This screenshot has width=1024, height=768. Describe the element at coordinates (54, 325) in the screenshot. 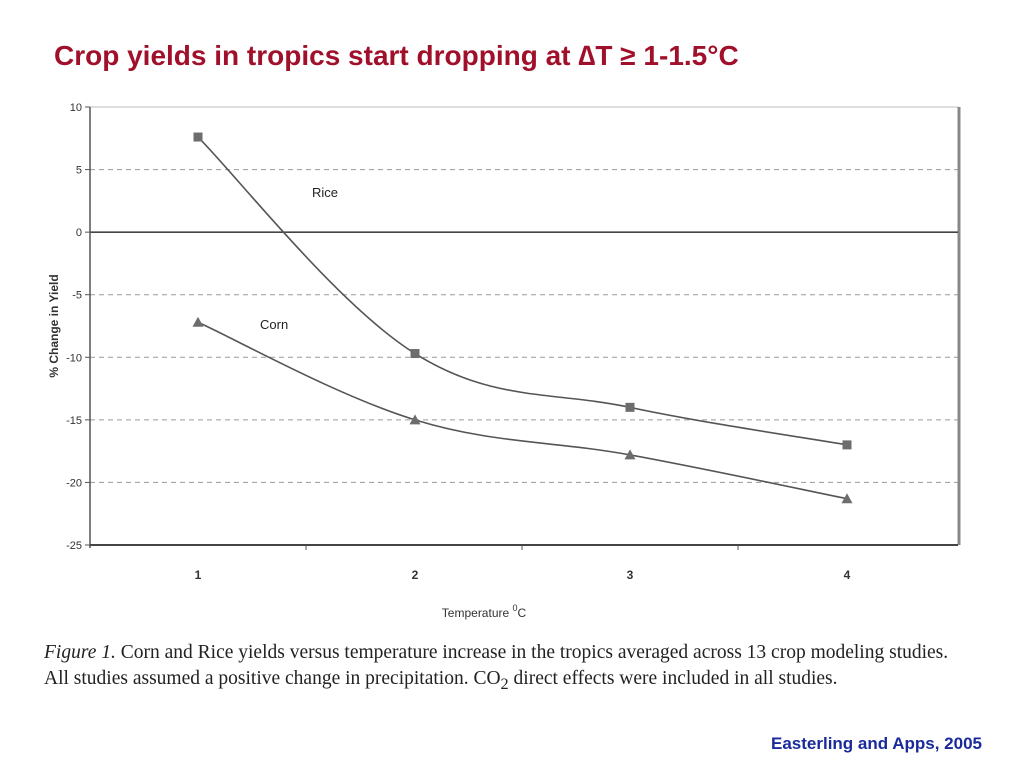

I see `y-axis-title: % Change in Yield` at that location.